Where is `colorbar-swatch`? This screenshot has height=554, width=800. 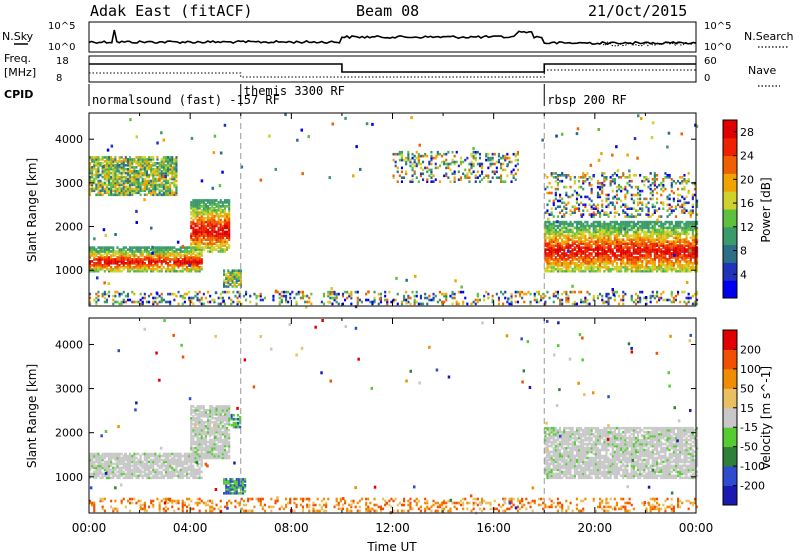
colorbar-swatch is located at coordinates (730, 129).